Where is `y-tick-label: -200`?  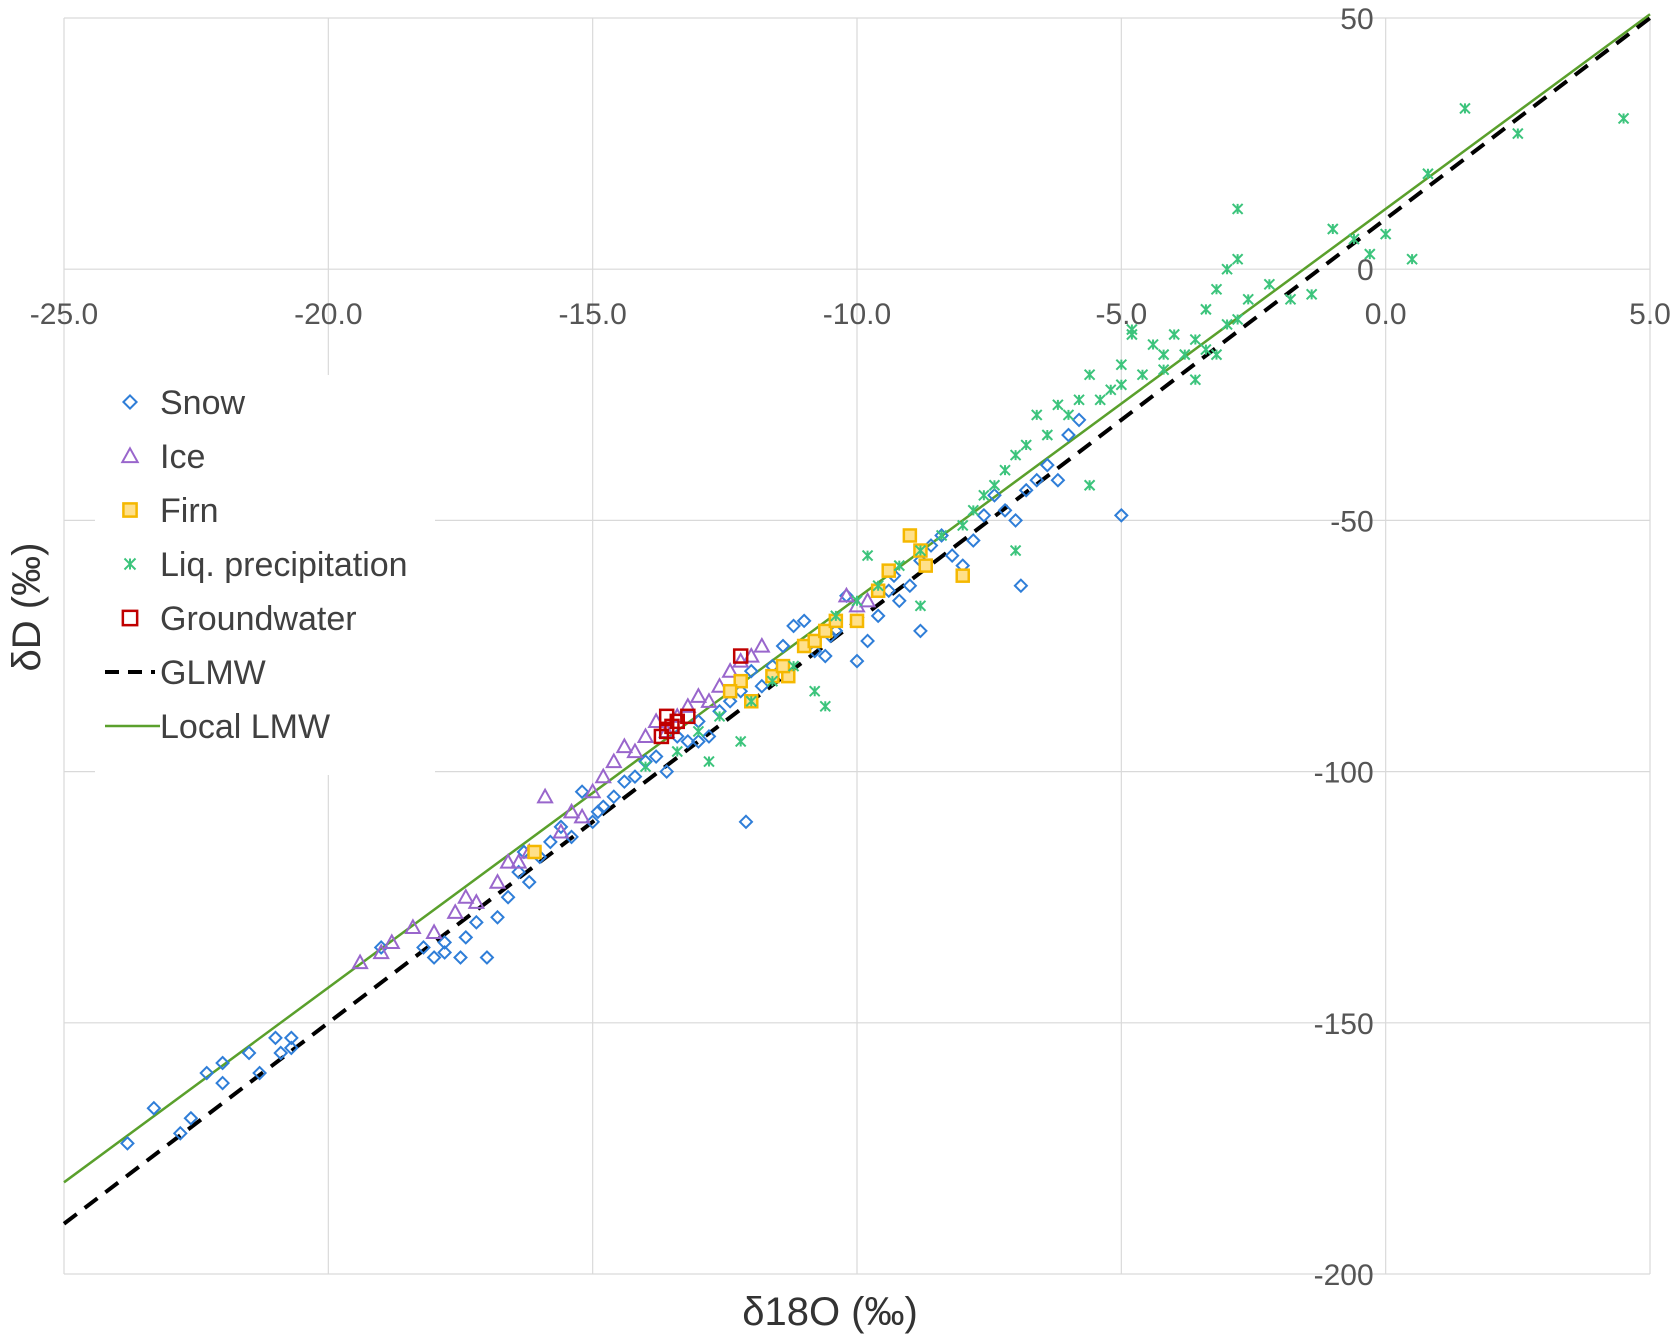
y-tick-label: -200 is located at coordinates (1344, 1275).